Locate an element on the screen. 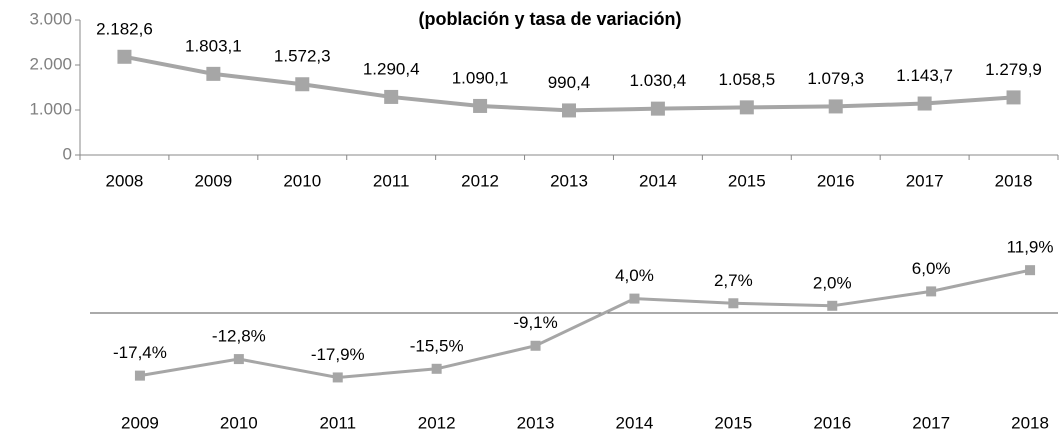  data-label: 2.182,6 is located at coordinates (124, 28).